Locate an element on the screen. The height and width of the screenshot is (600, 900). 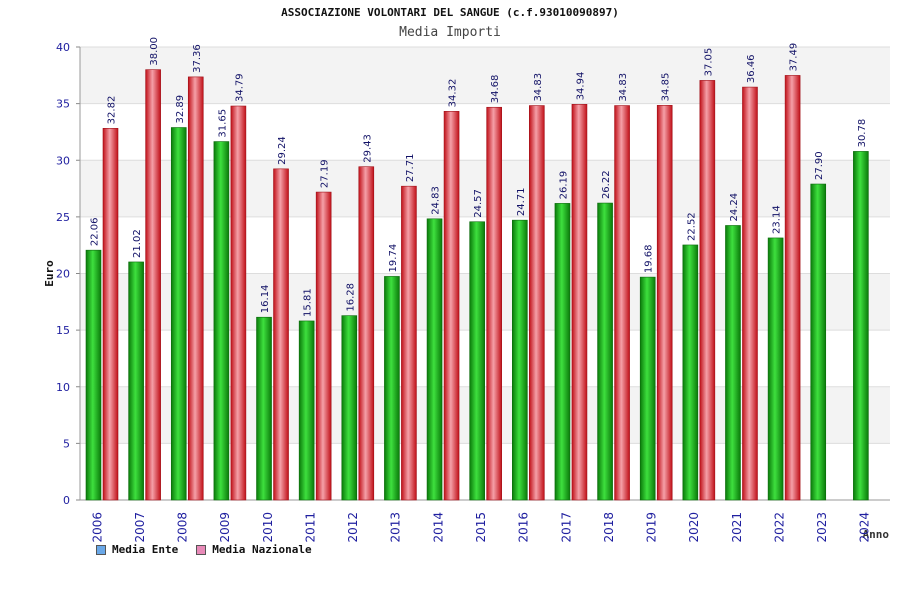
data-label: 22.06 is located at coordinates (95, 232).